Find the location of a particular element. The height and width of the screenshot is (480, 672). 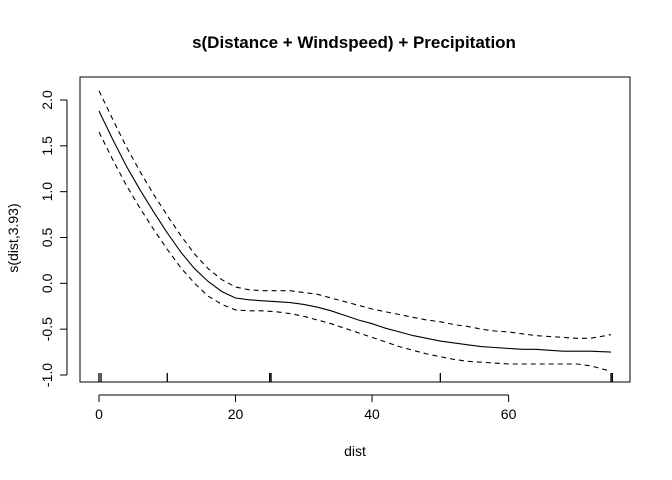

x-tick-label: 20 is located at coordinates (236, 414).